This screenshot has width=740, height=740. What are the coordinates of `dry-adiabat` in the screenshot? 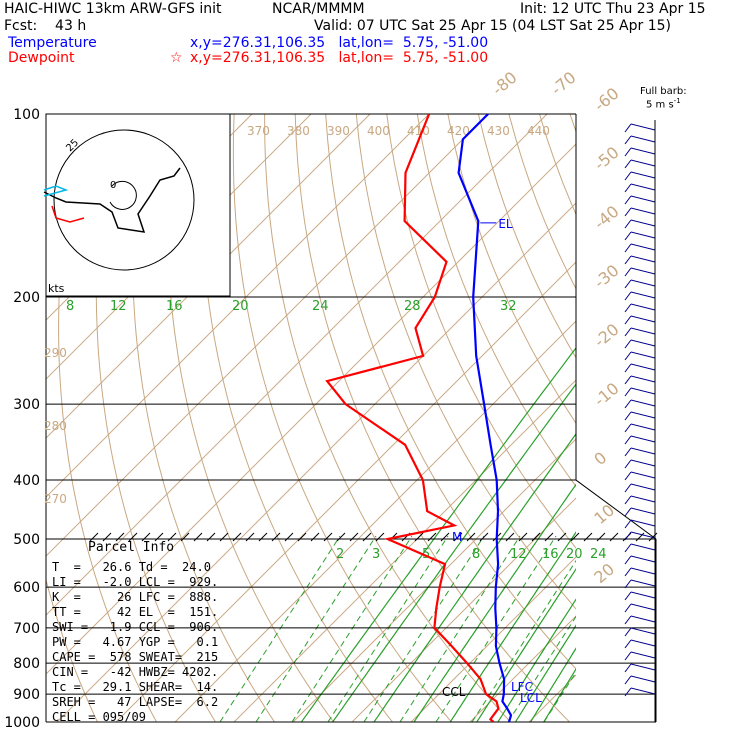 It's located at (511, 269).